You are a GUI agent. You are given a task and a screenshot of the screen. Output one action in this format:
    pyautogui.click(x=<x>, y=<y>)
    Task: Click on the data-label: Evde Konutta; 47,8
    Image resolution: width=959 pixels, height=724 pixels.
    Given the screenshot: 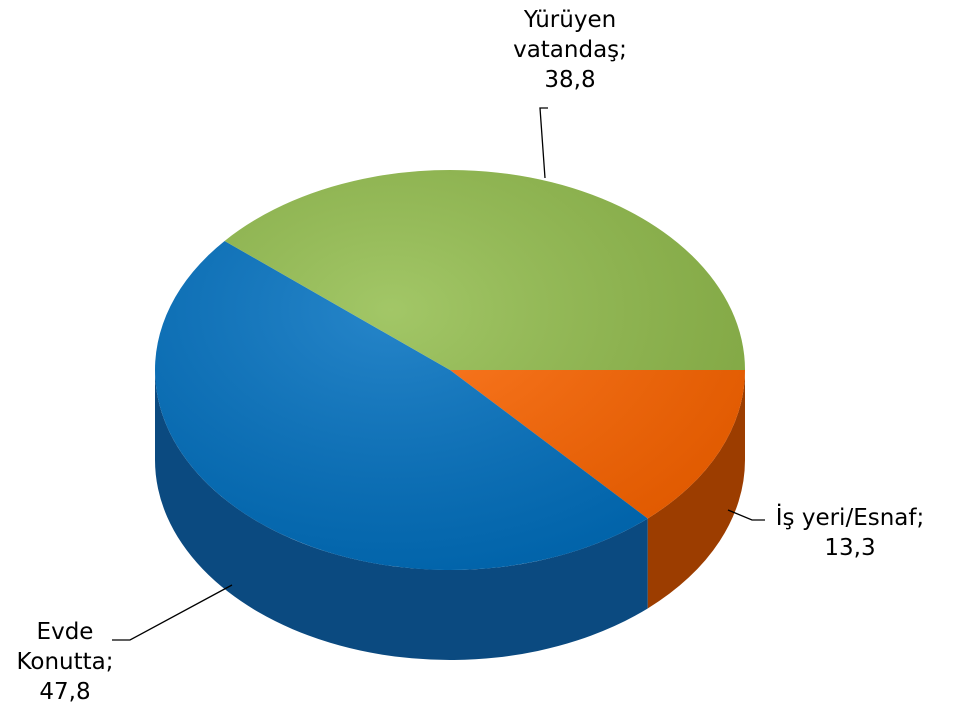 What is the action you would take?
    pyautogui.click(x=65, y=662)
    